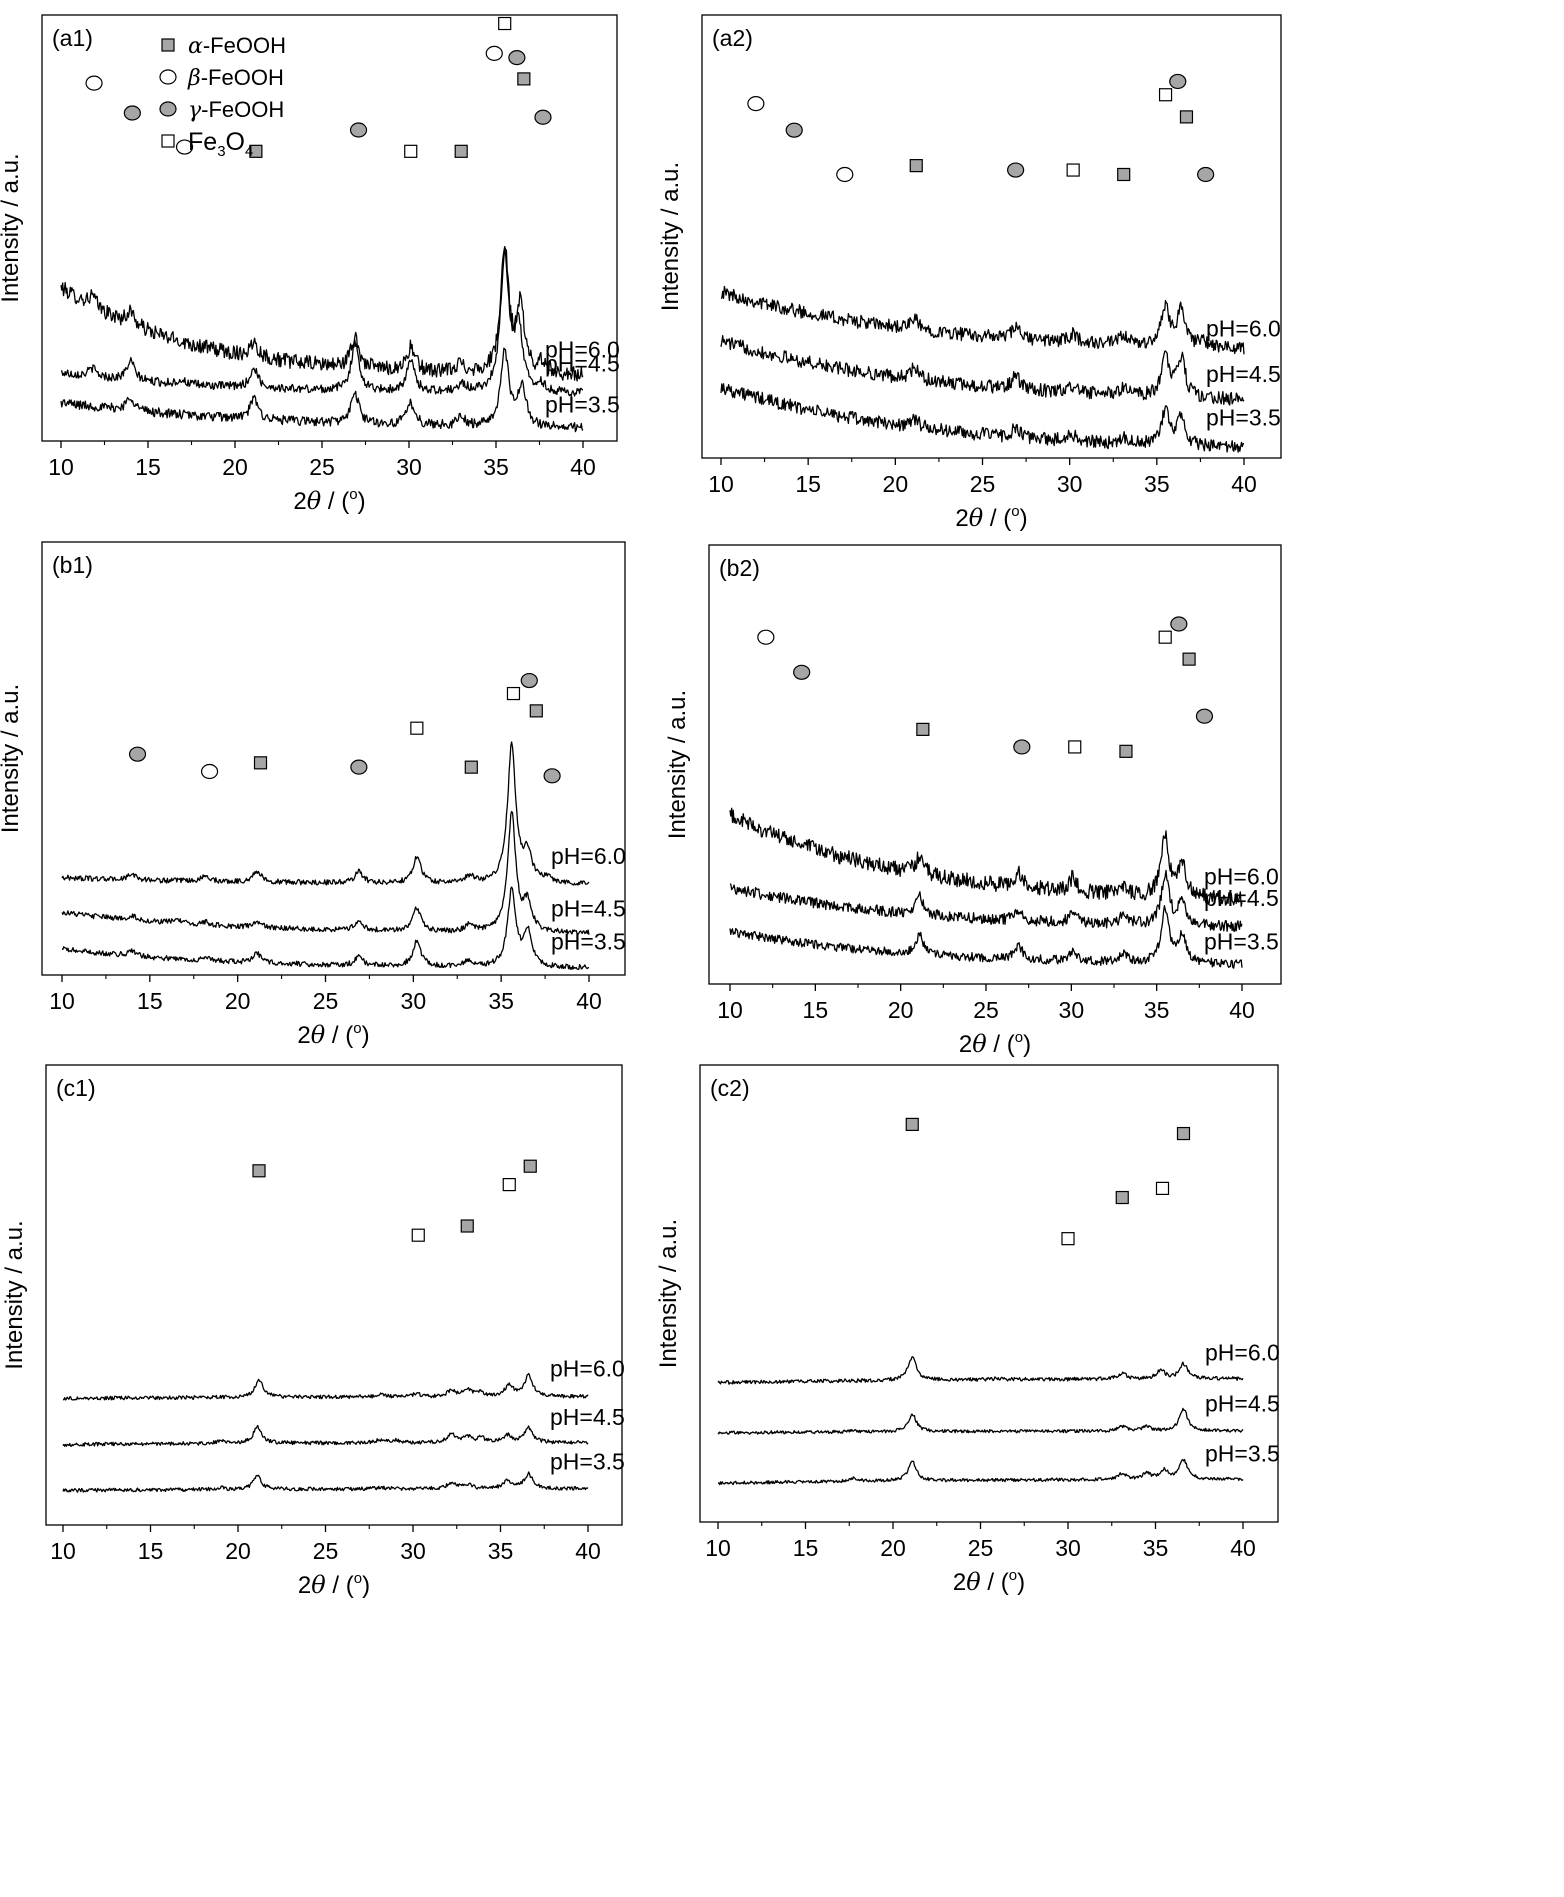 This screenshot has width=1564, height=1897. What do you see at coordinates (236, 110) in the screenshot?
I see `legend-label: γ-FeOOH` at bounding box center [236, 110].